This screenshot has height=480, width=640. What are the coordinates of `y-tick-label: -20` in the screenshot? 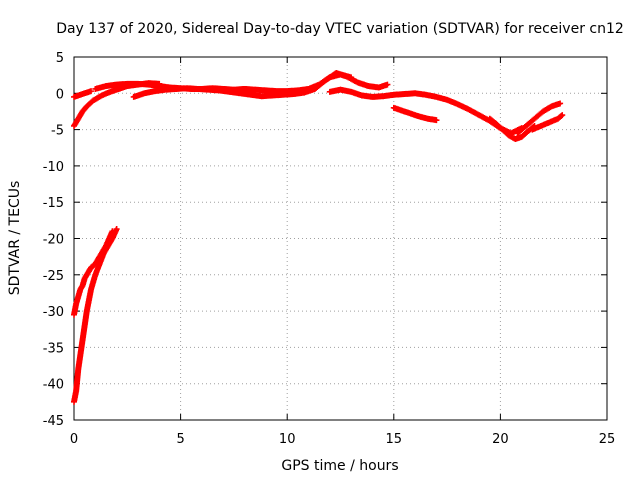 It's located at (53, 240).